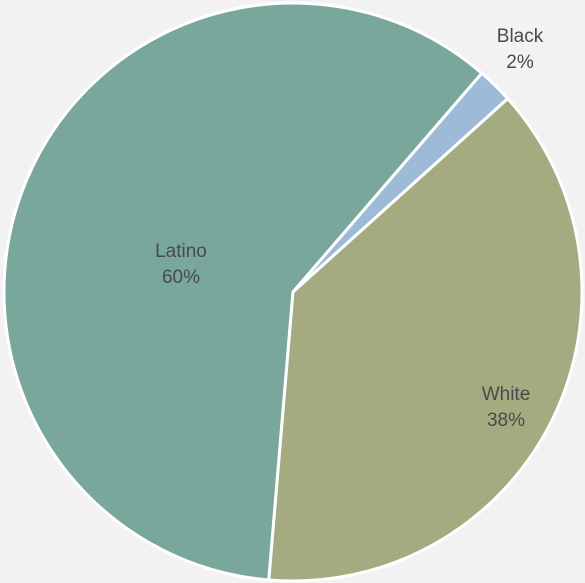 The height and width of the screenshot is (583, 585). What do you see at coordinates (181, 251) in the screenshot?
I see `slice-label-latino: Latino` at bounding box center [181, 251].